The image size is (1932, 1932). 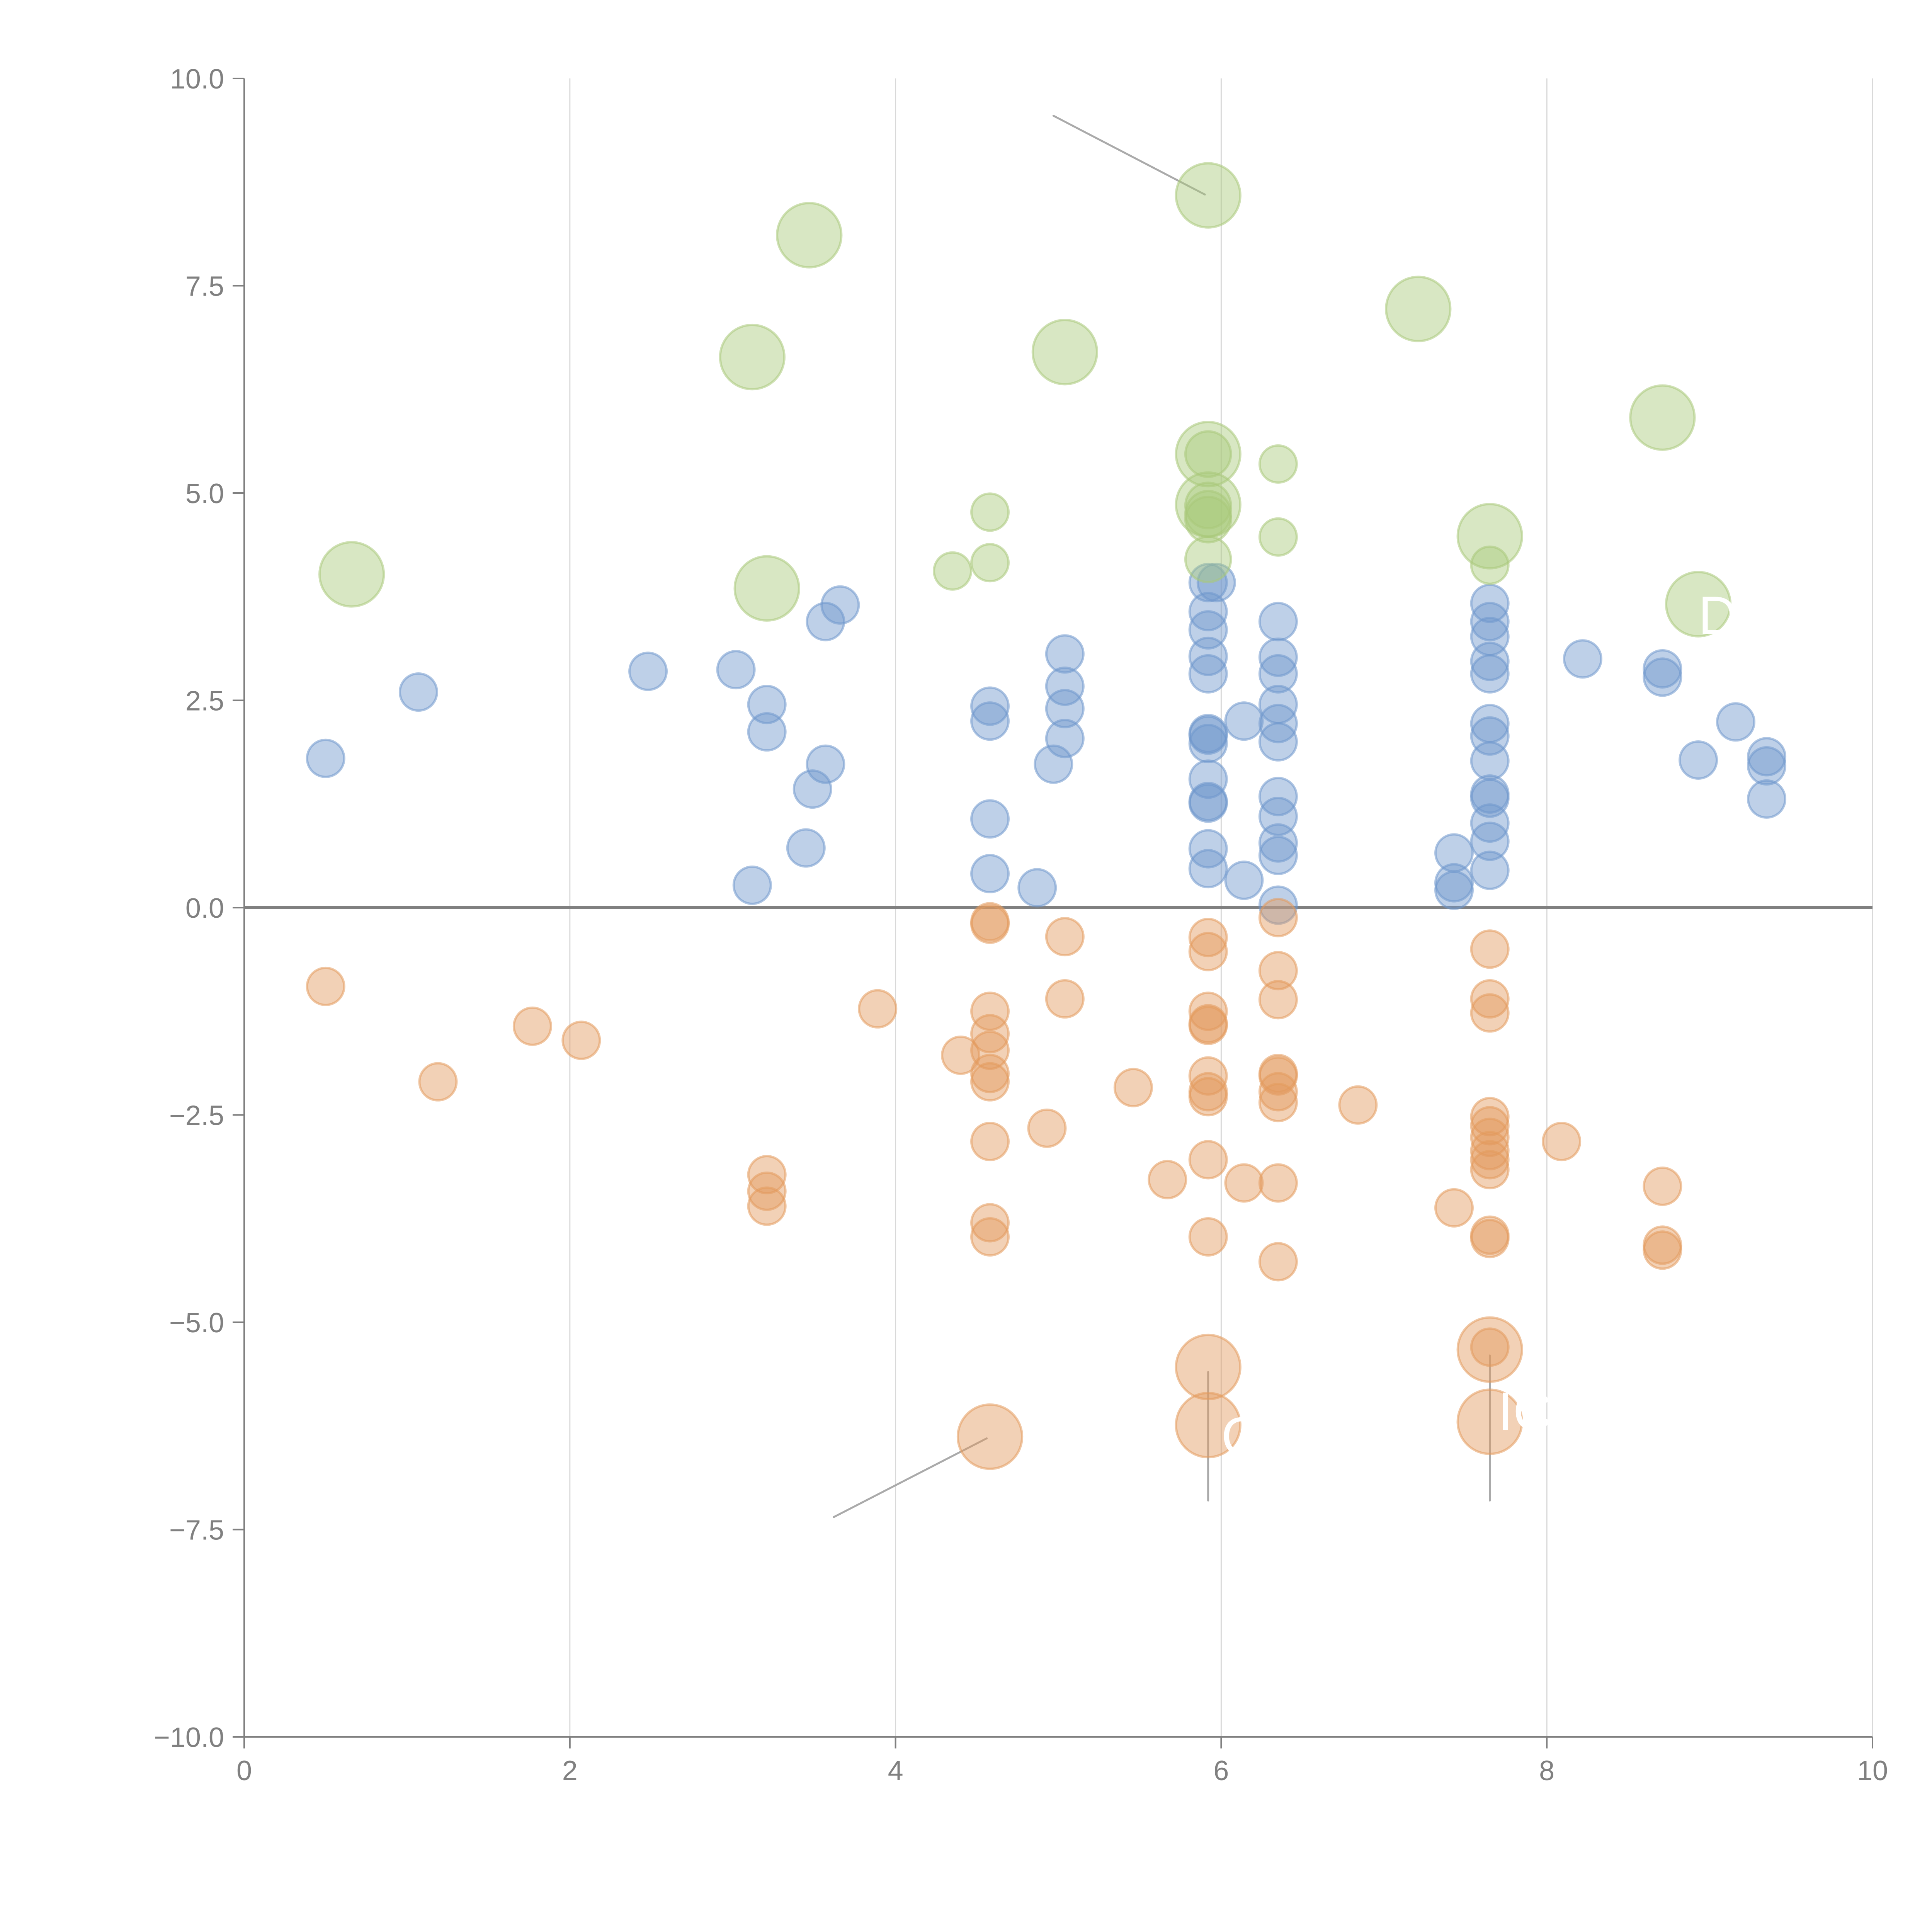 I want to click on y-tick-label: −10.0, so click(x=189, y=1738).